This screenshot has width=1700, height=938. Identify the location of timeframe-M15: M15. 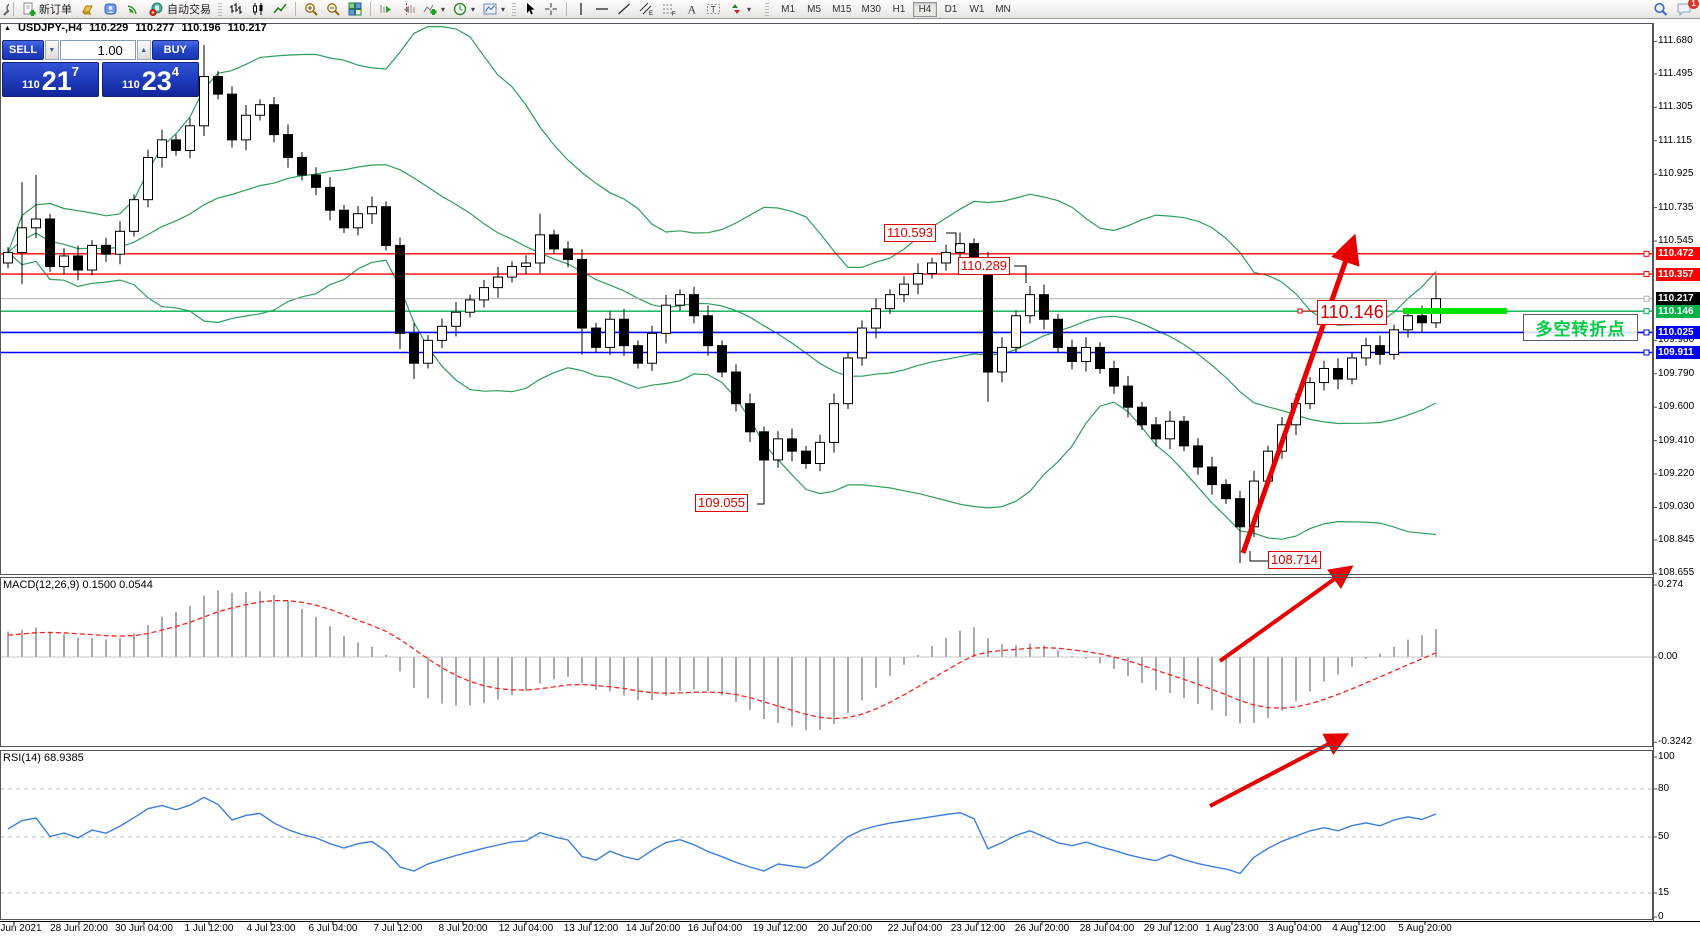
(841, 9).